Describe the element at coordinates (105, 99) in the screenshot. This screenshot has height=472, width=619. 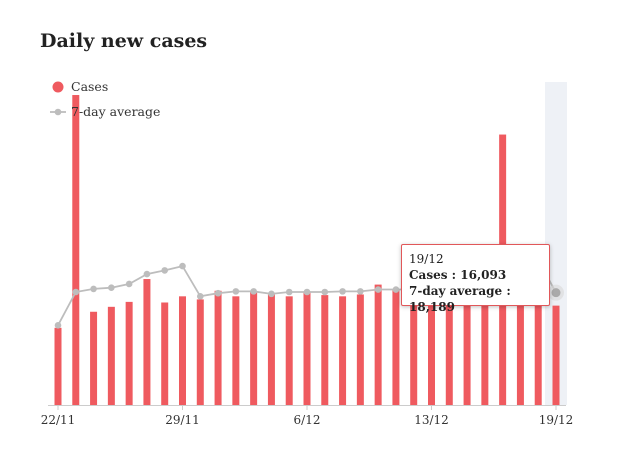
I see `legend: Cases 7-day average` at that location.